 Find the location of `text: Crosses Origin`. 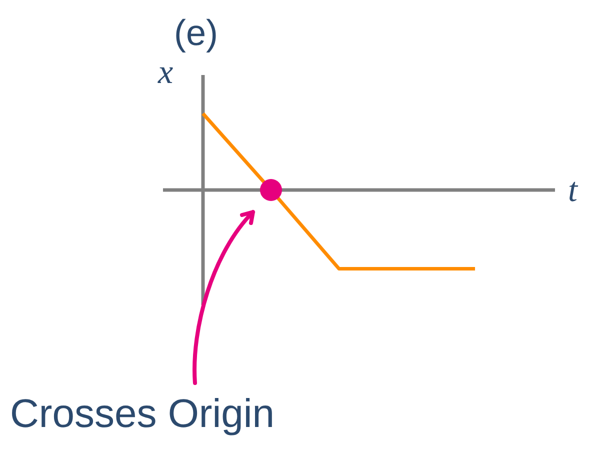

text: Crosses Origin is located at coordinates (142, 414).